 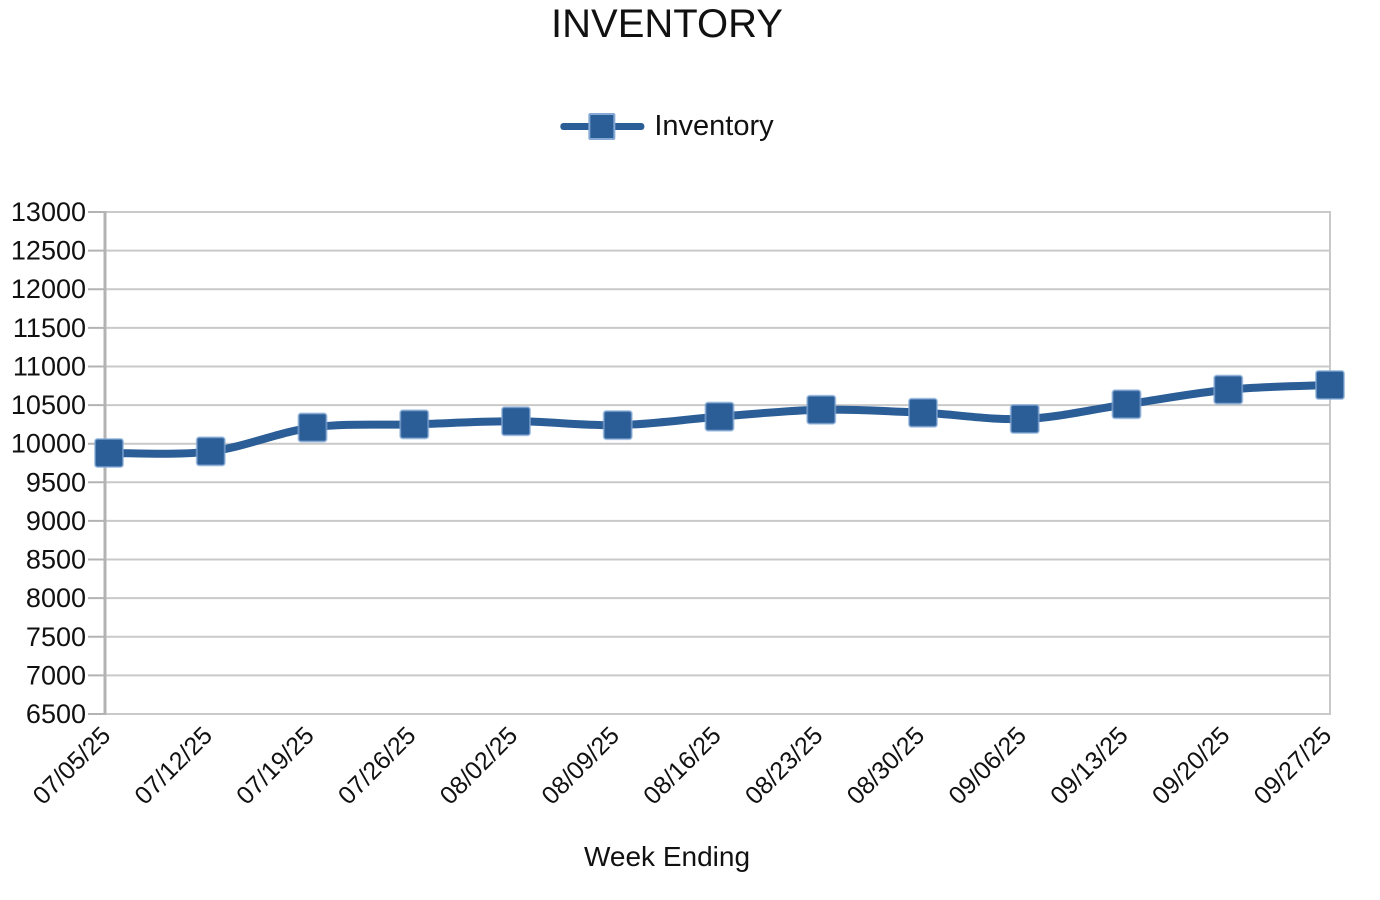 What do you see at coordinates (479, 765) in the screenshot?
I see `x-tick-label: 08/02/25` at bounding box center [479, 765].